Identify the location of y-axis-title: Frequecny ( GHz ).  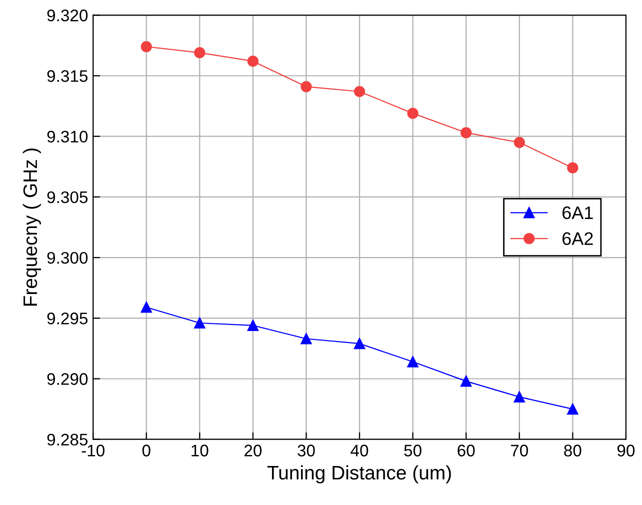
(31, 227).